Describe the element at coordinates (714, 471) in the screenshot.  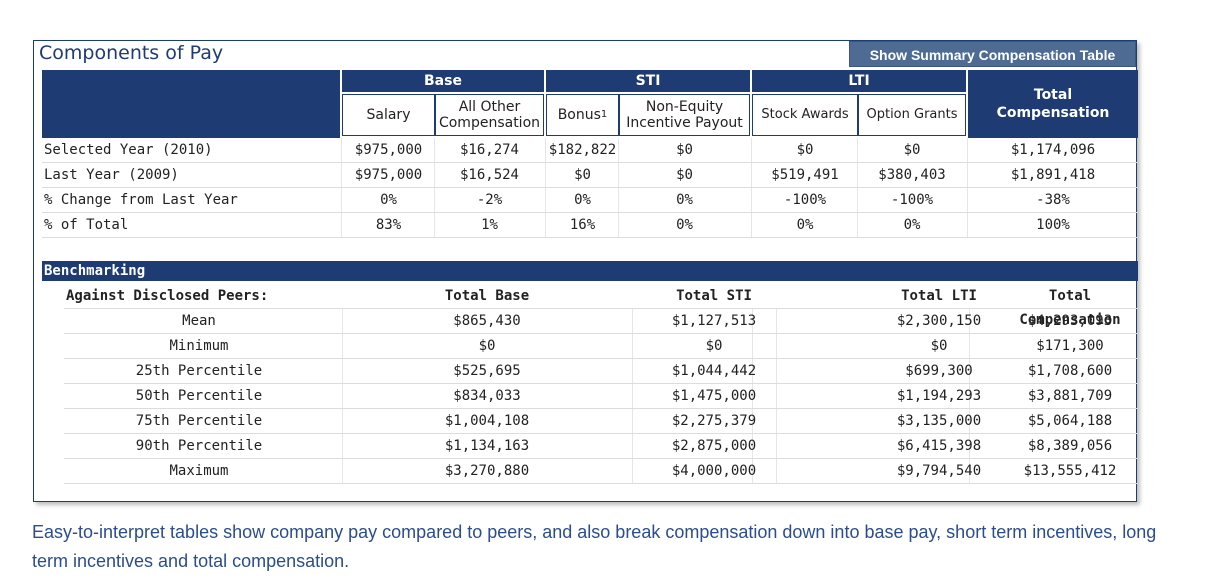
I see `bench-cell-total-sti: $4,000,000` at that location.